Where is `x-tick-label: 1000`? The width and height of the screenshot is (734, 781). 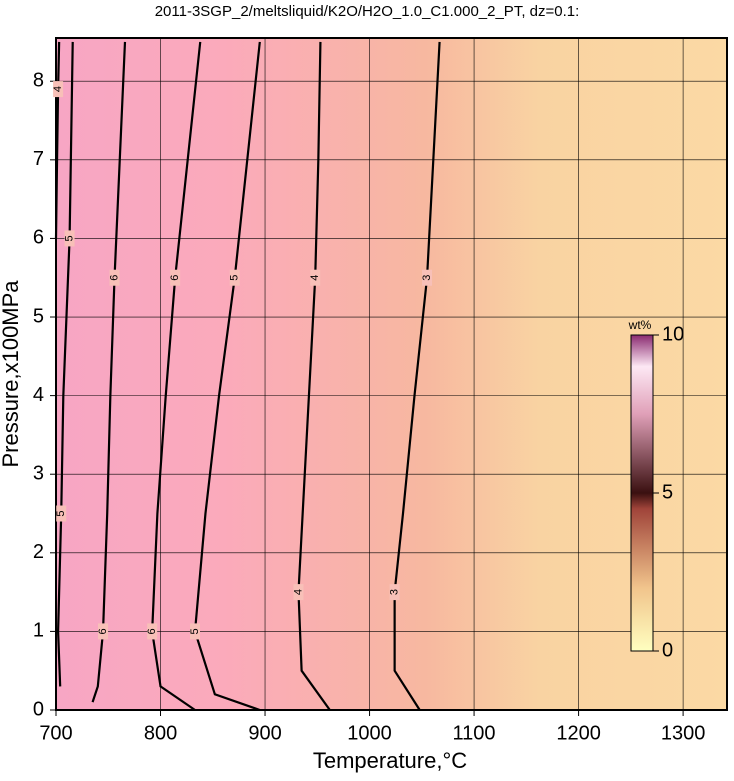
x-tick-label: 1000 is located at coordinates (369, 733).